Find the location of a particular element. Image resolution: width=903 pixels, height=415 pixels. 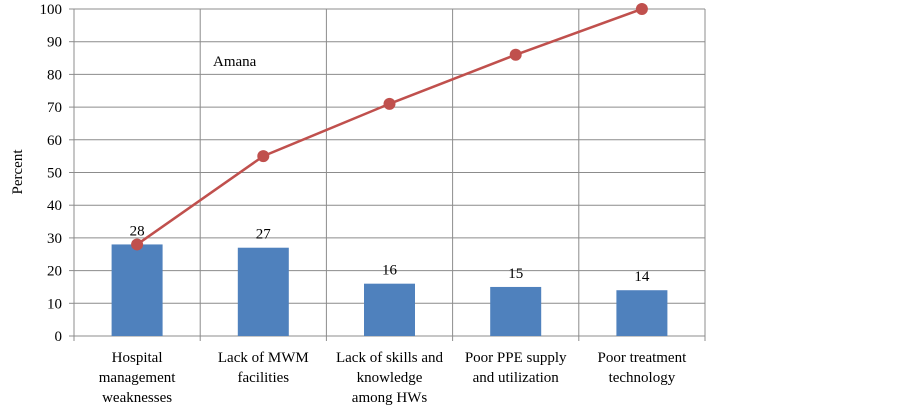

bar-data-label: 15 is located at coordinates (515, 274).